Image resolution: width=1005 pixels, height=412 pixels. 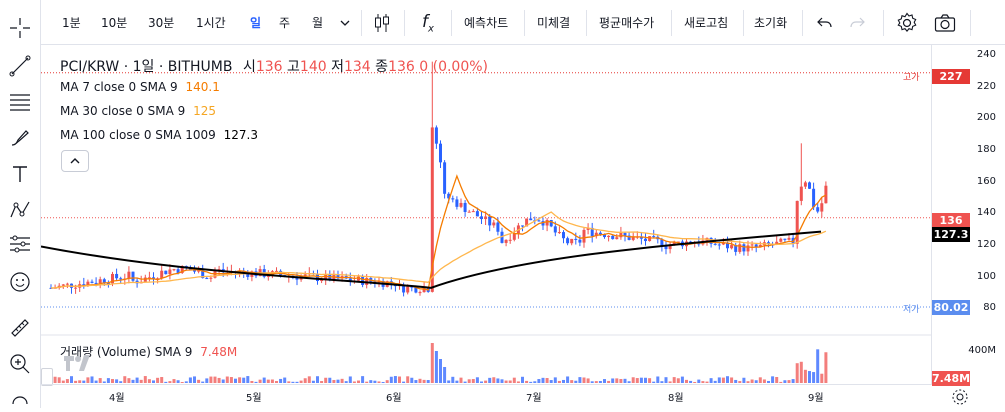 I want to click on legend-ma7: MA 7 close 0 SMA 9 140.1, so click(x=140, y=87).